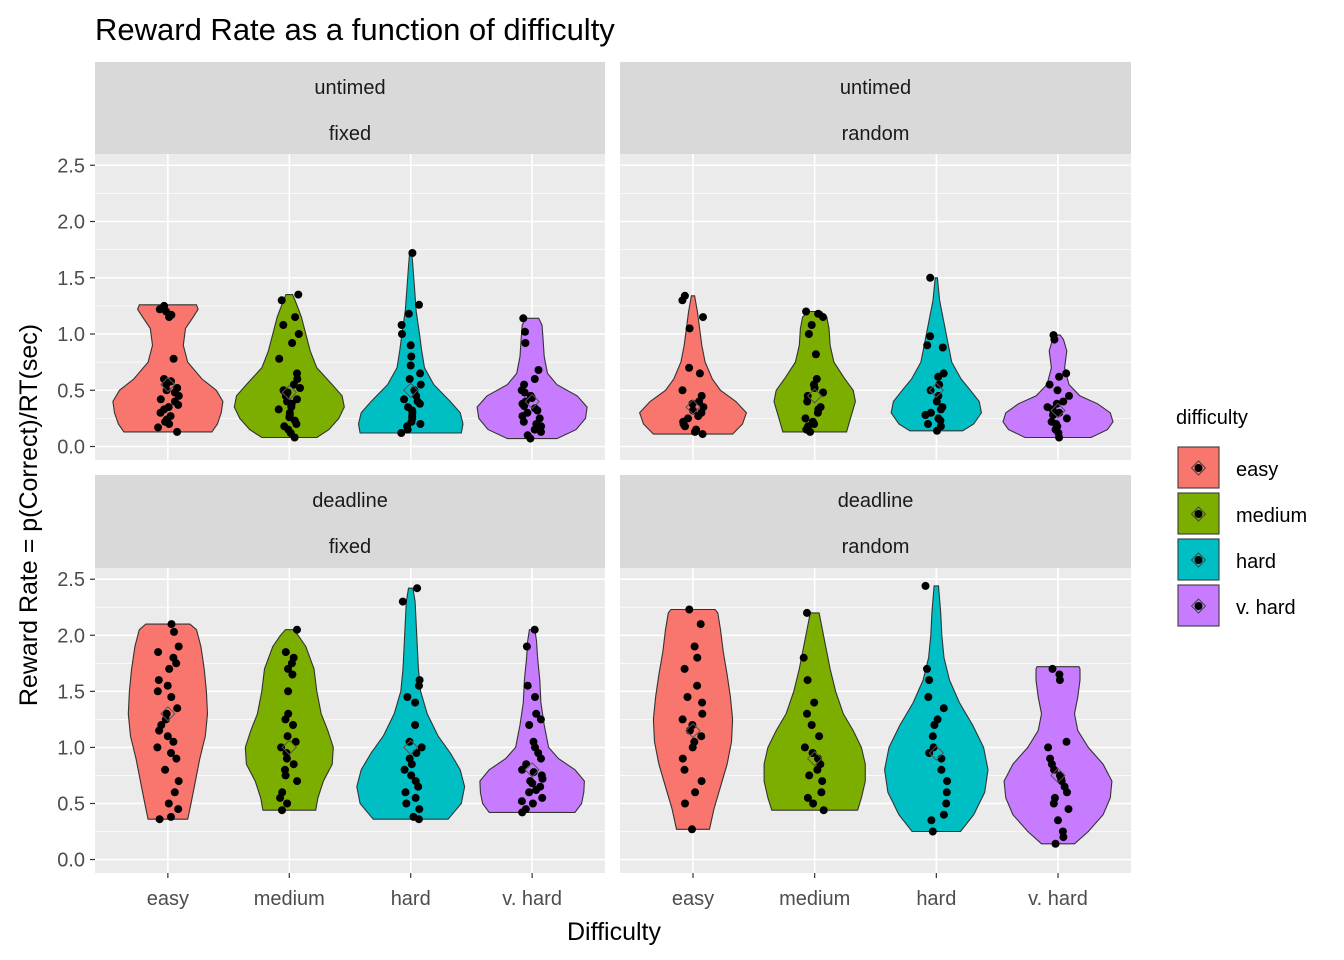 This screenshot has height=960, width=1344. Describe the element at coordinates (349, 88) in the screenshot. I see `strip-label: untimed` at that location.